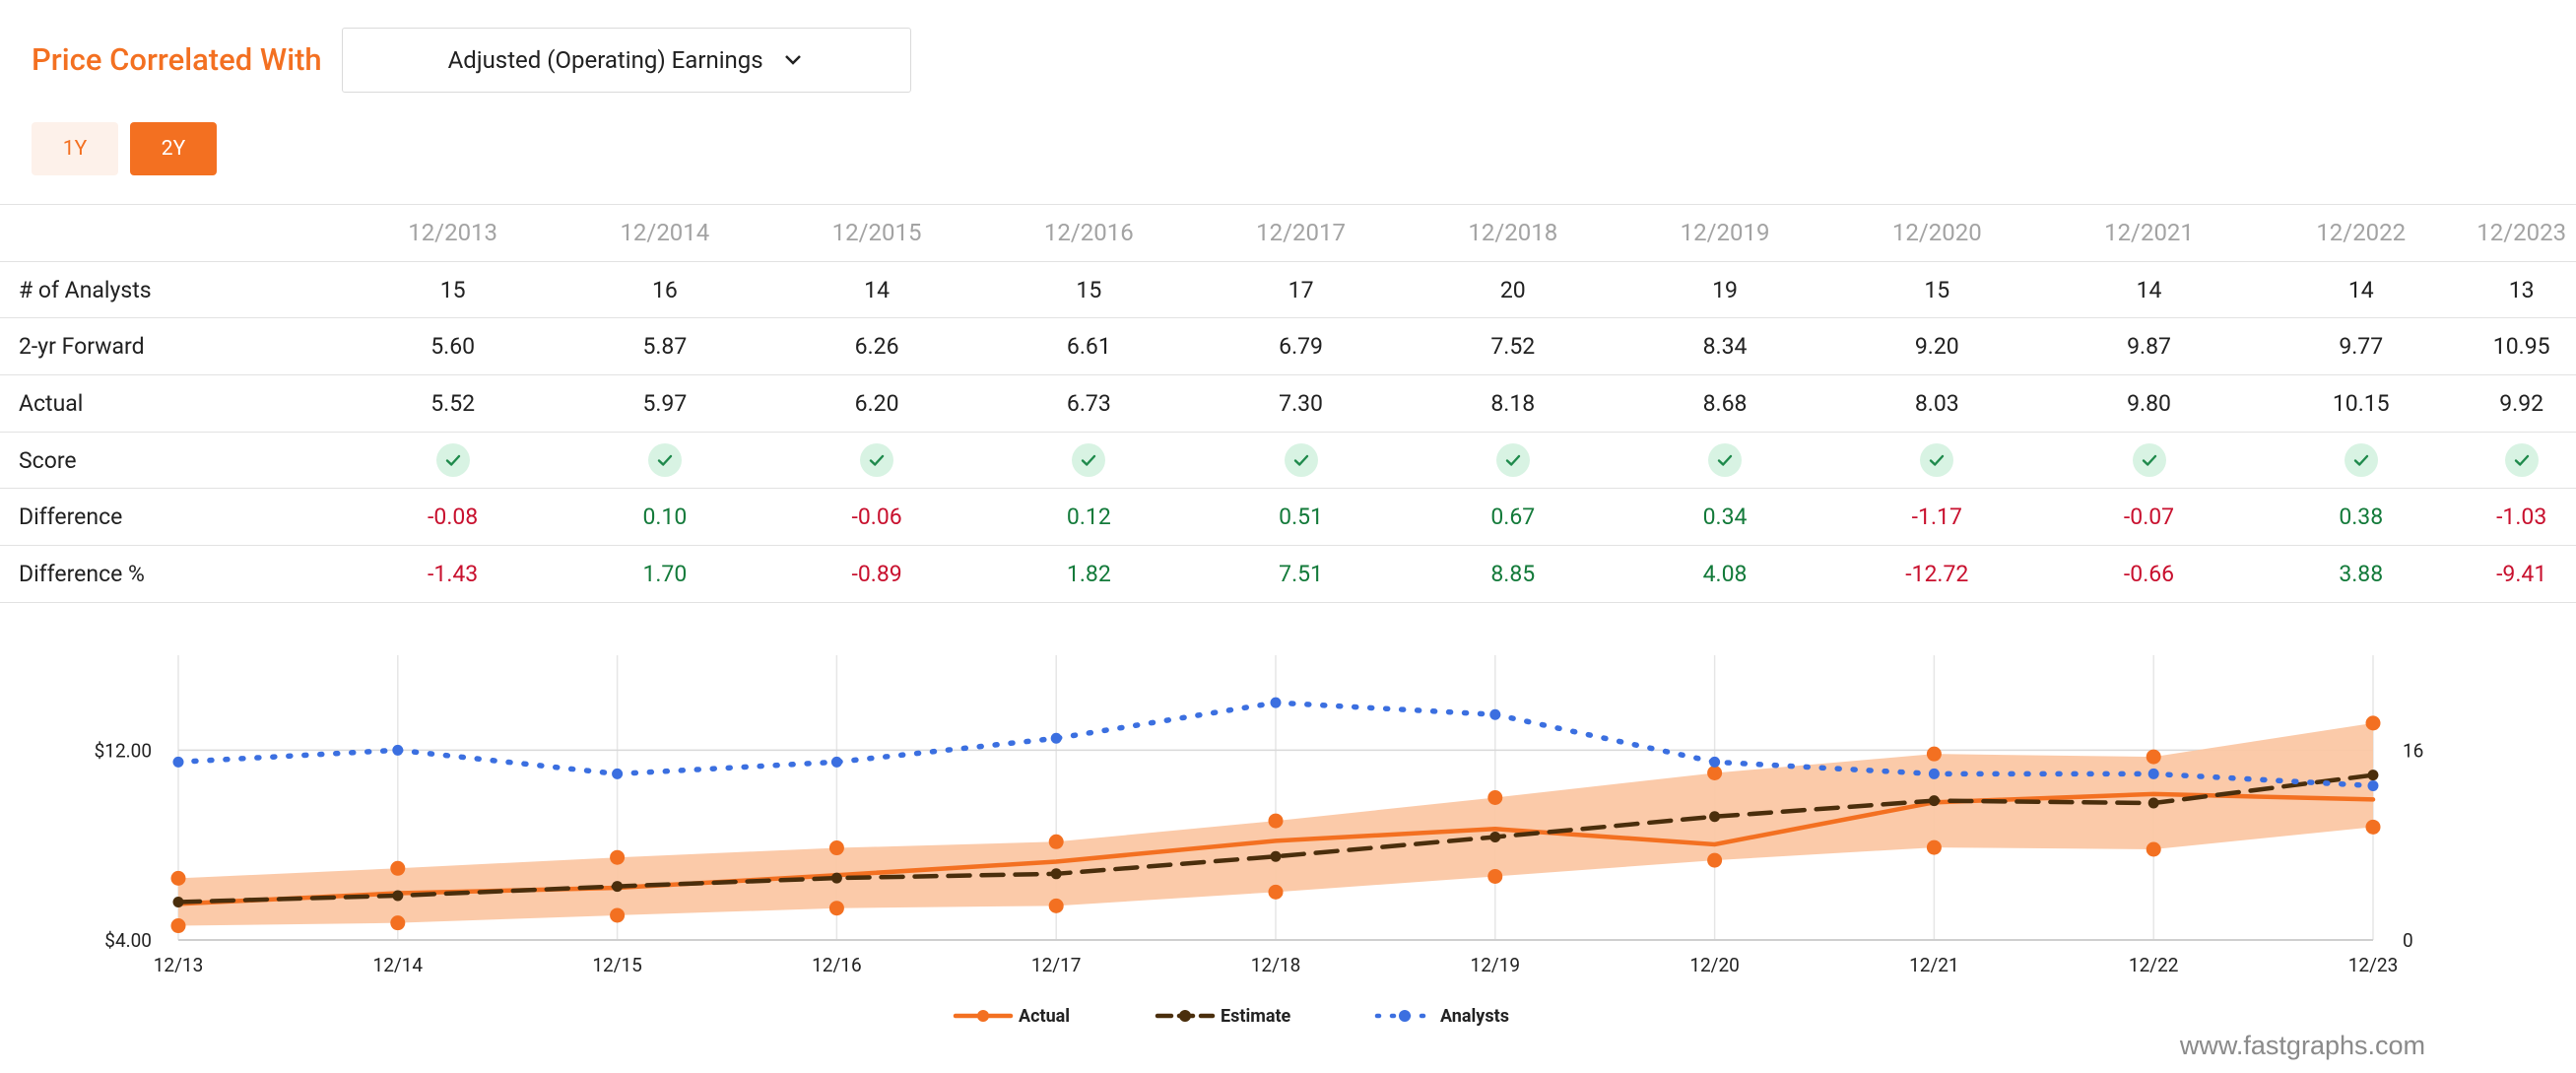 The image size is (2576, 1073). Describe the element at coordinates (454, 403) in the screenshot. I see `table-cell: 5.52` at that location.